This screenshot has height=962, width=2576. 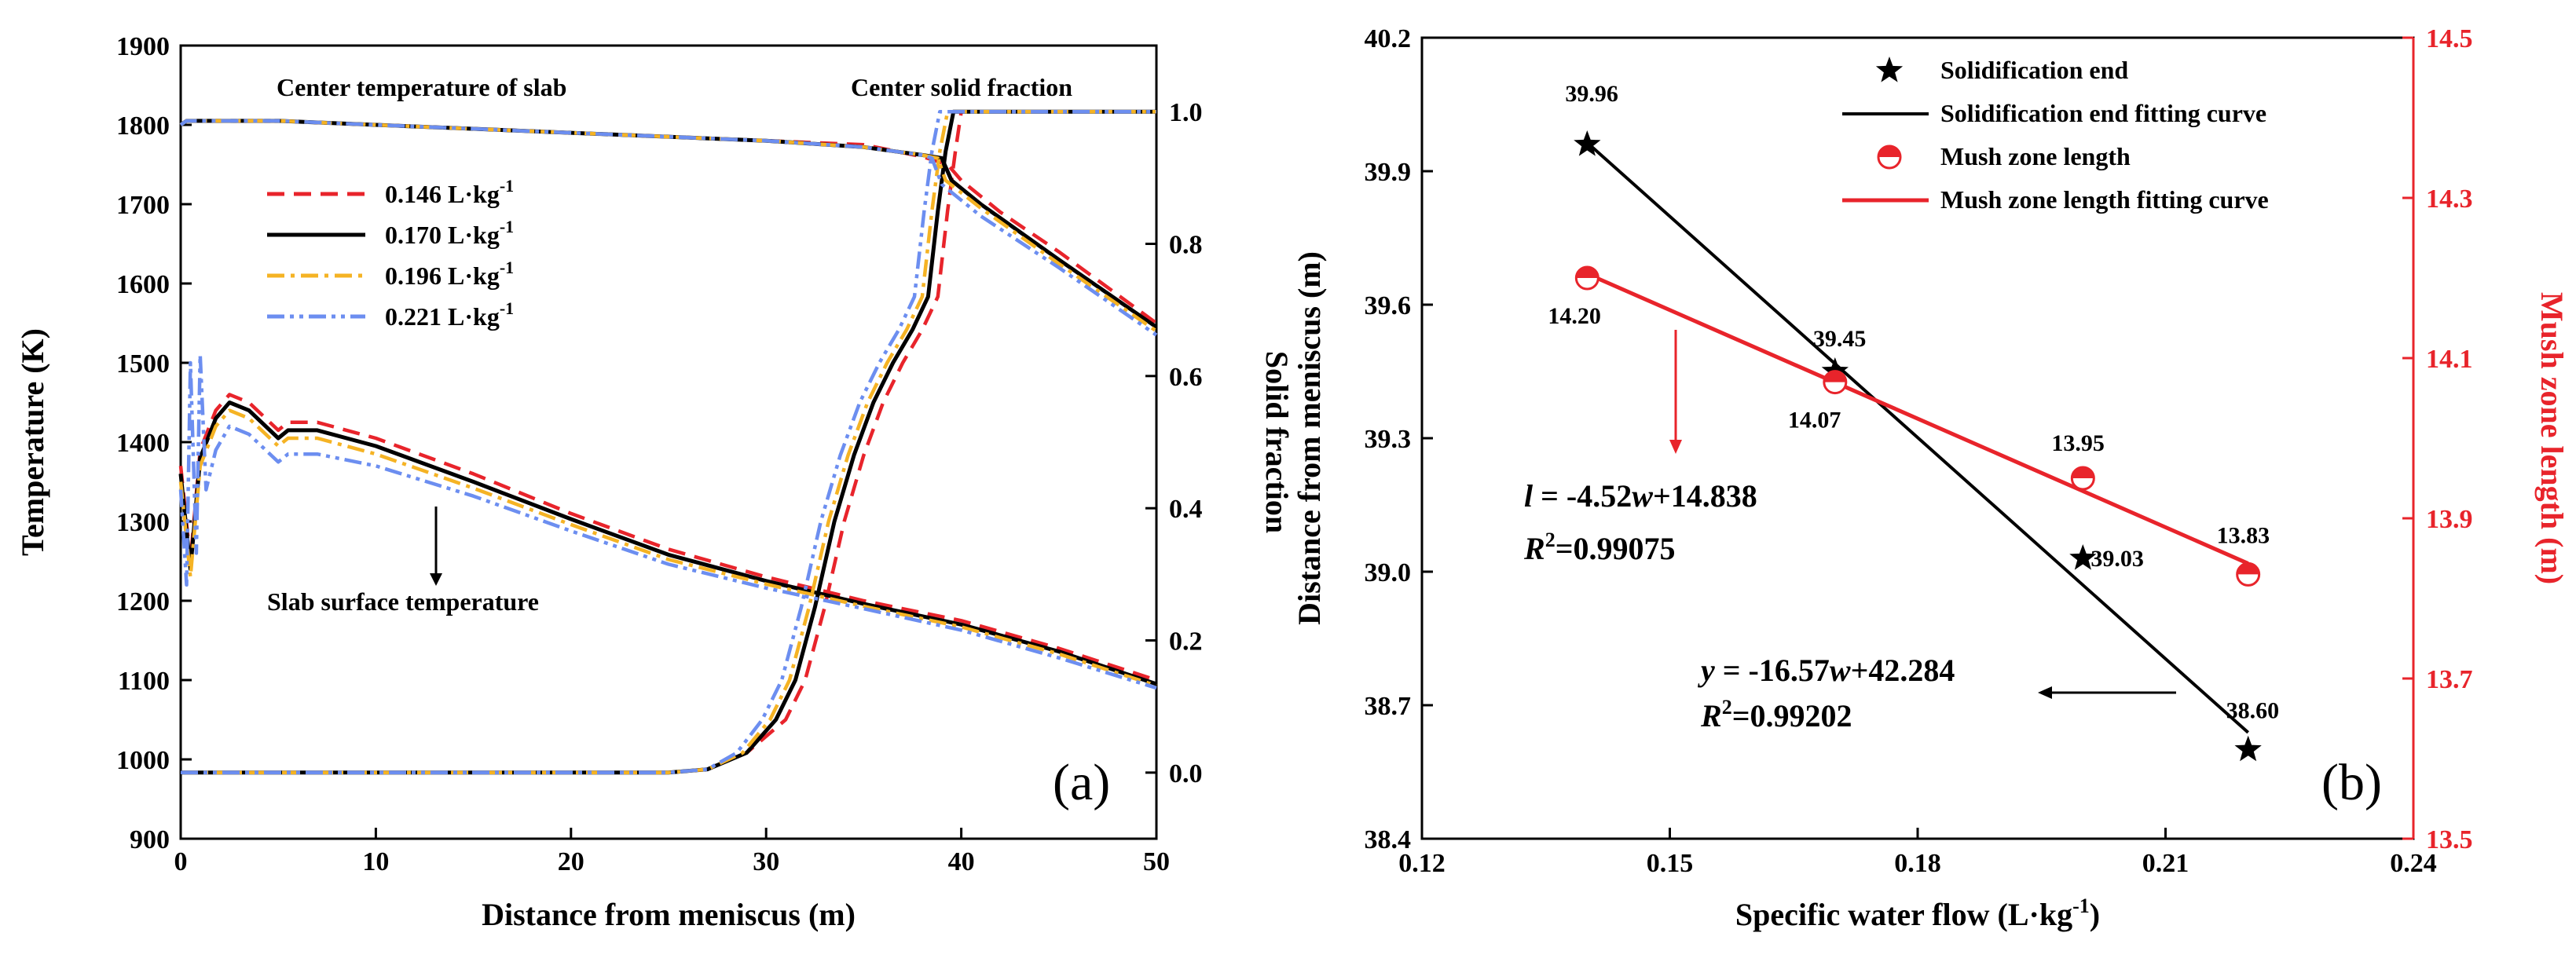 I want to click on panel-b-ylabel: Distance from meniscus (m), so click(x=1309, y=438).